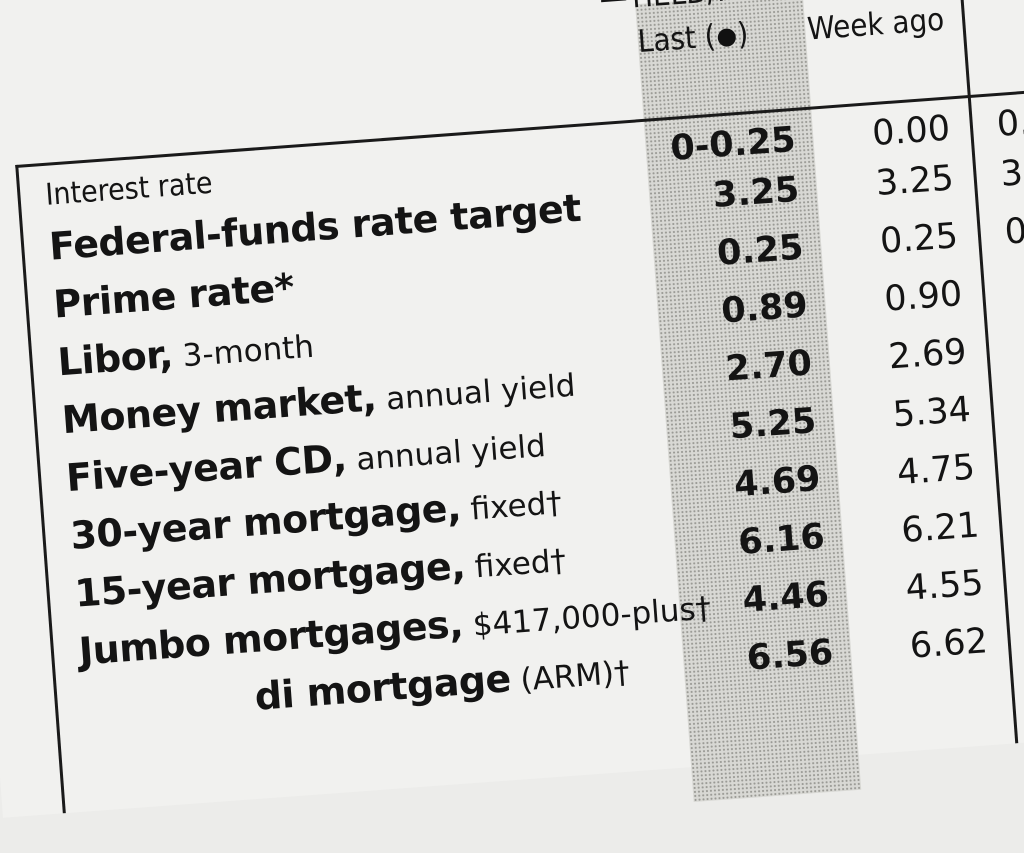  Describe the element at coordinates (1009, 123) in the screenshot. I see `row-1-next: 0.` at that location.